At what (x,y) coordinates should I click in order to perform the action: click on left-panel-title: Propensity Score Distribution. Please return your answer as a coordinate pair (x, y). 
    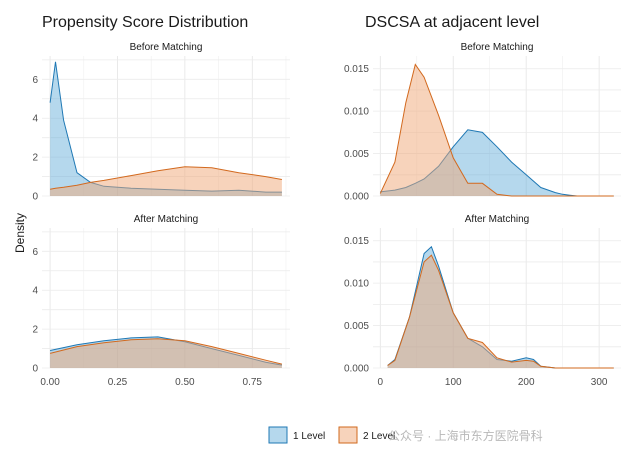
    Looking at the image, I should click on (145, 22).